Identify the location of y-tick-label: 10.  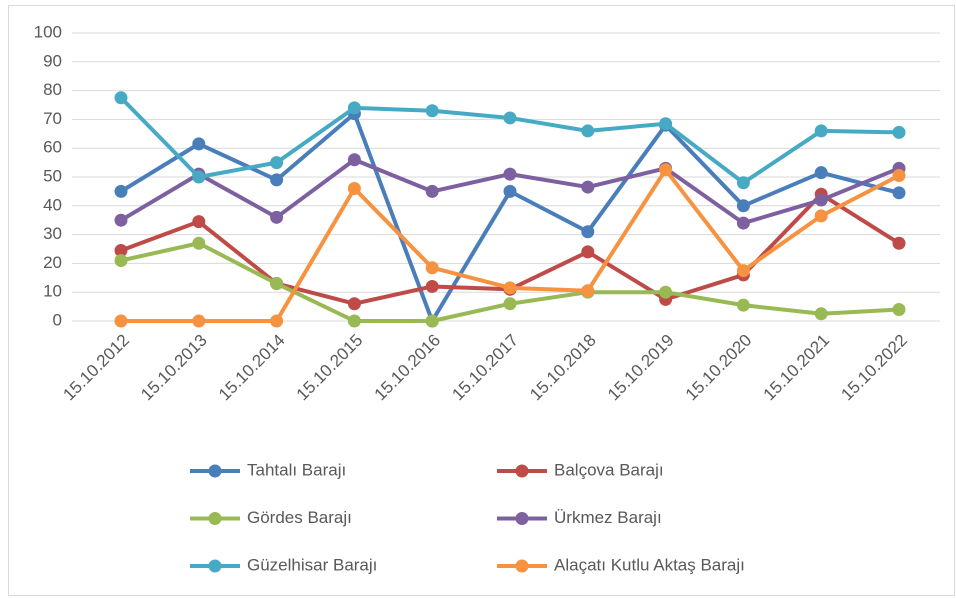
(52, 291).